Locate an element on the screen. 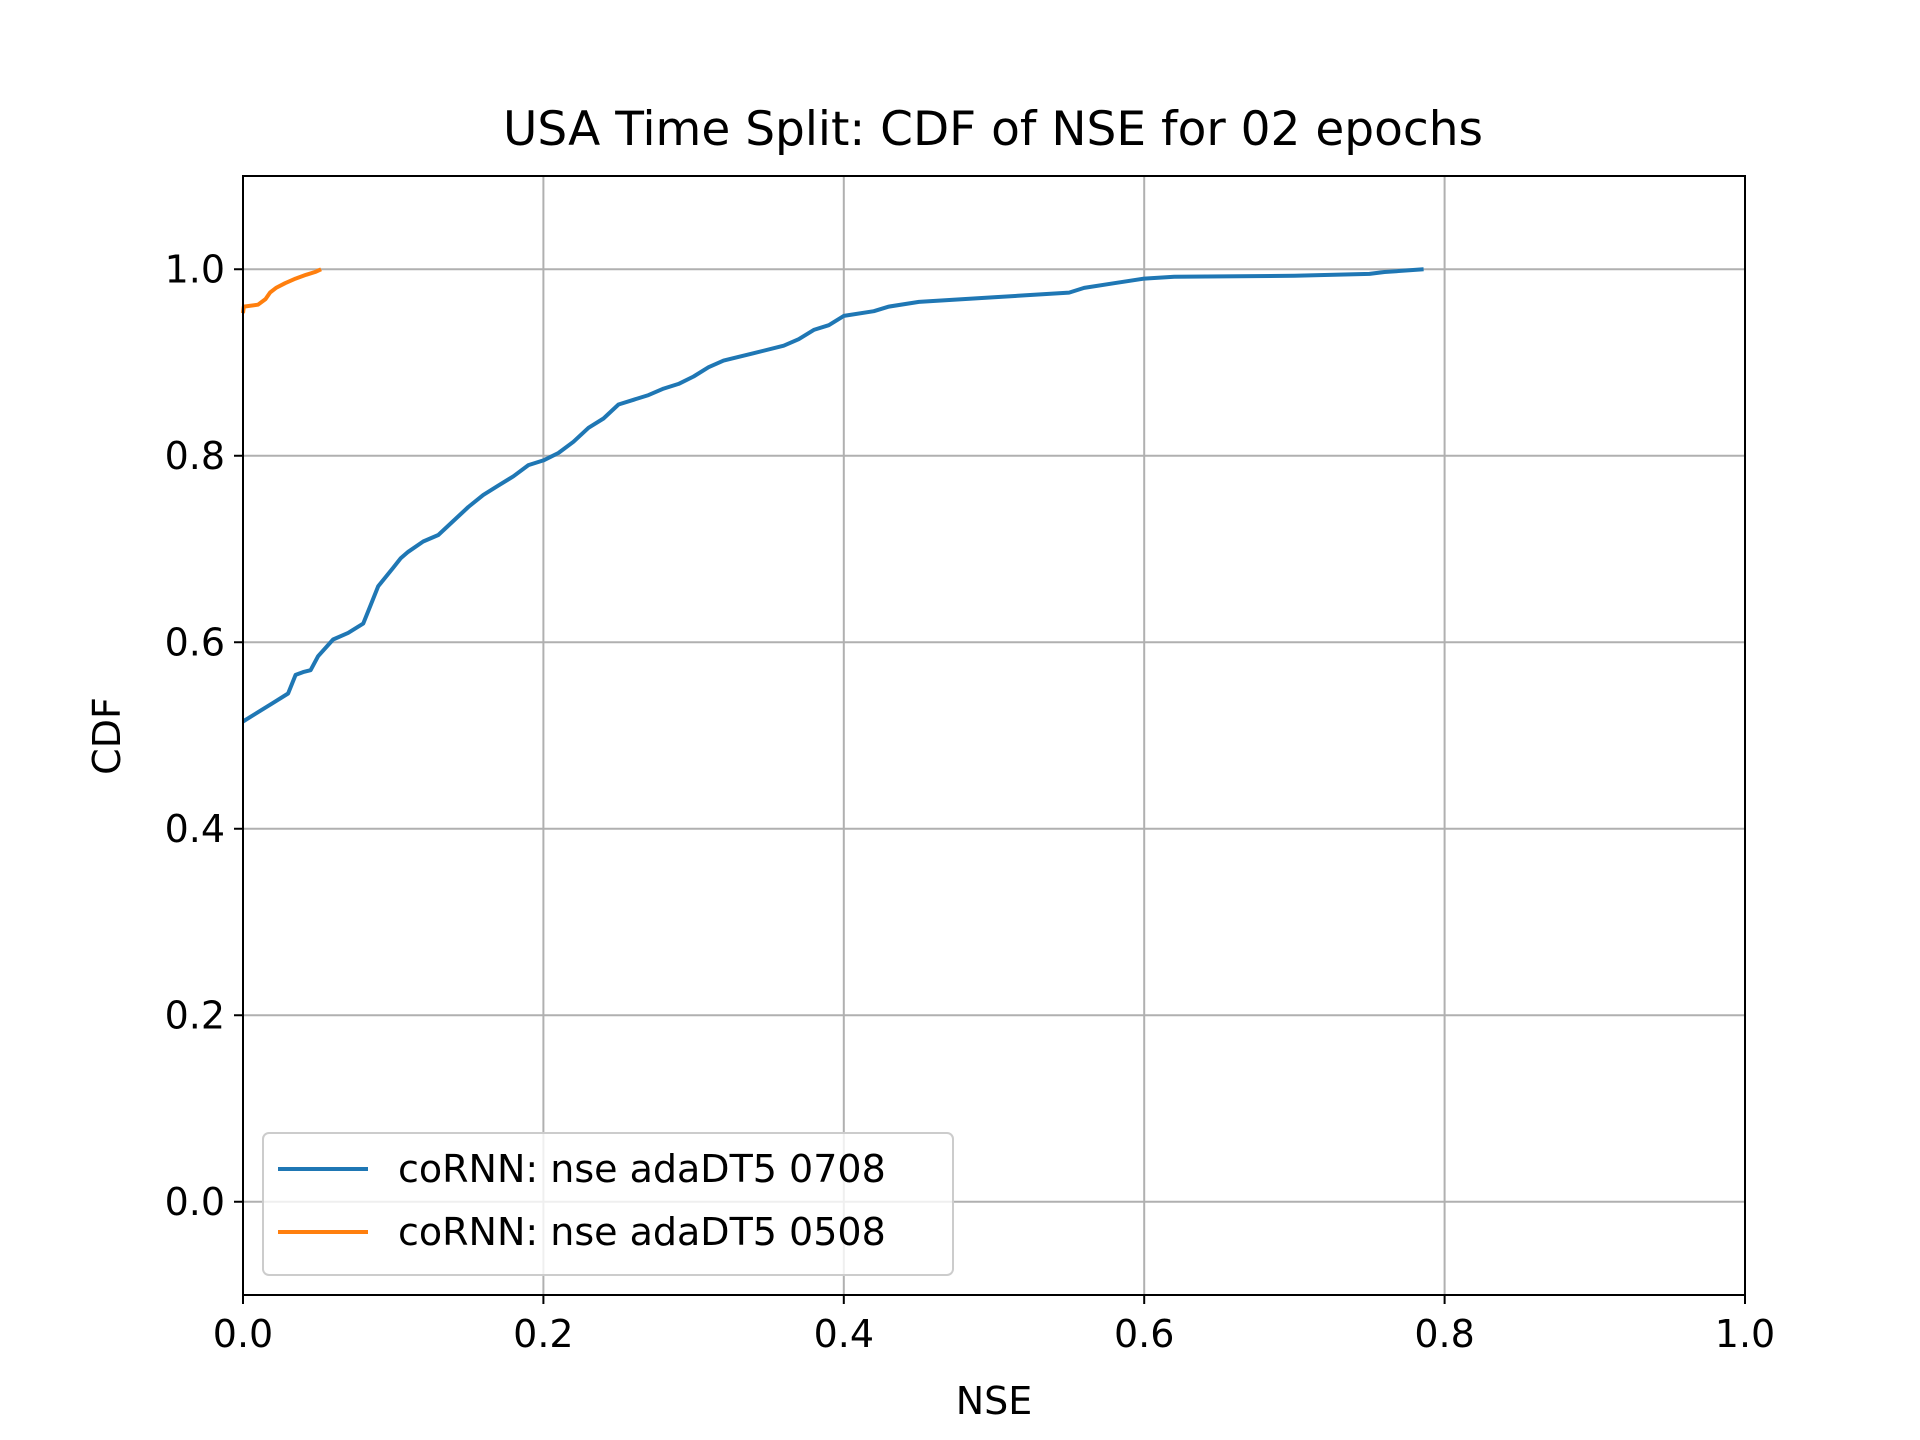 This screenshot has width=1920, height=1440. chart-title: USA Time Split: CDF of NSE for 02 epochs is located at coordinates (993, 129).